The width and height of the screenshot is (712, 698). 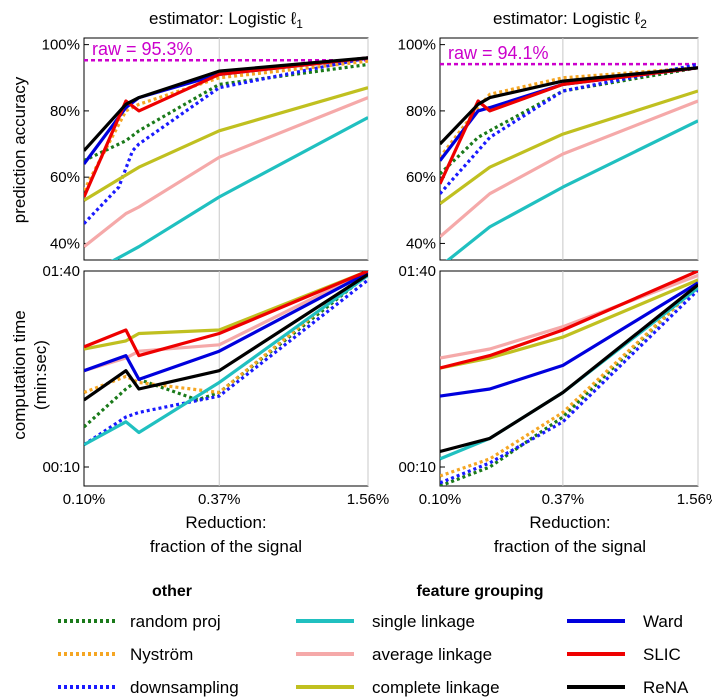 What do you see at coordinates (175, 621) in the screenshot?
I see `legend-label-random_proj: random proj` at bounding box center [175, 621].